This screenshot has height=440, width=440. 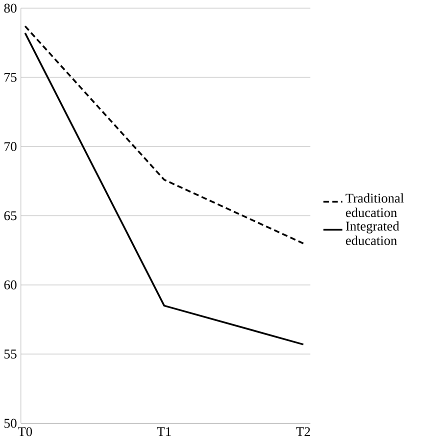 I want to click on y-tick-label: 55, so click(x=10, y=354).